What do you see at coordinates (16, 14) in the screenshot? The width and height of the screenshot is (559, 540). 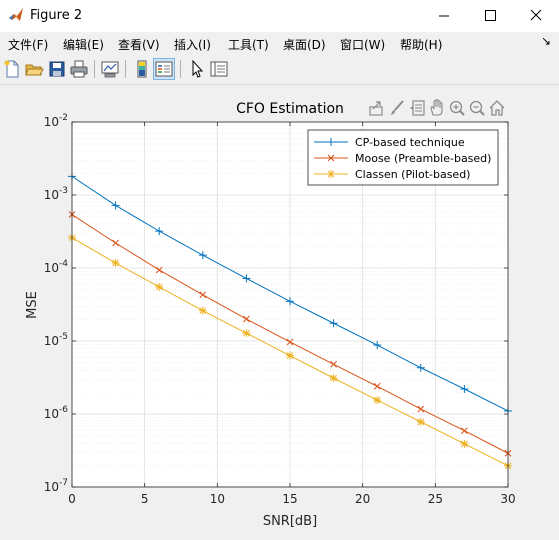 I see `matlab-logo-icon` at bounding box center [16, 14].